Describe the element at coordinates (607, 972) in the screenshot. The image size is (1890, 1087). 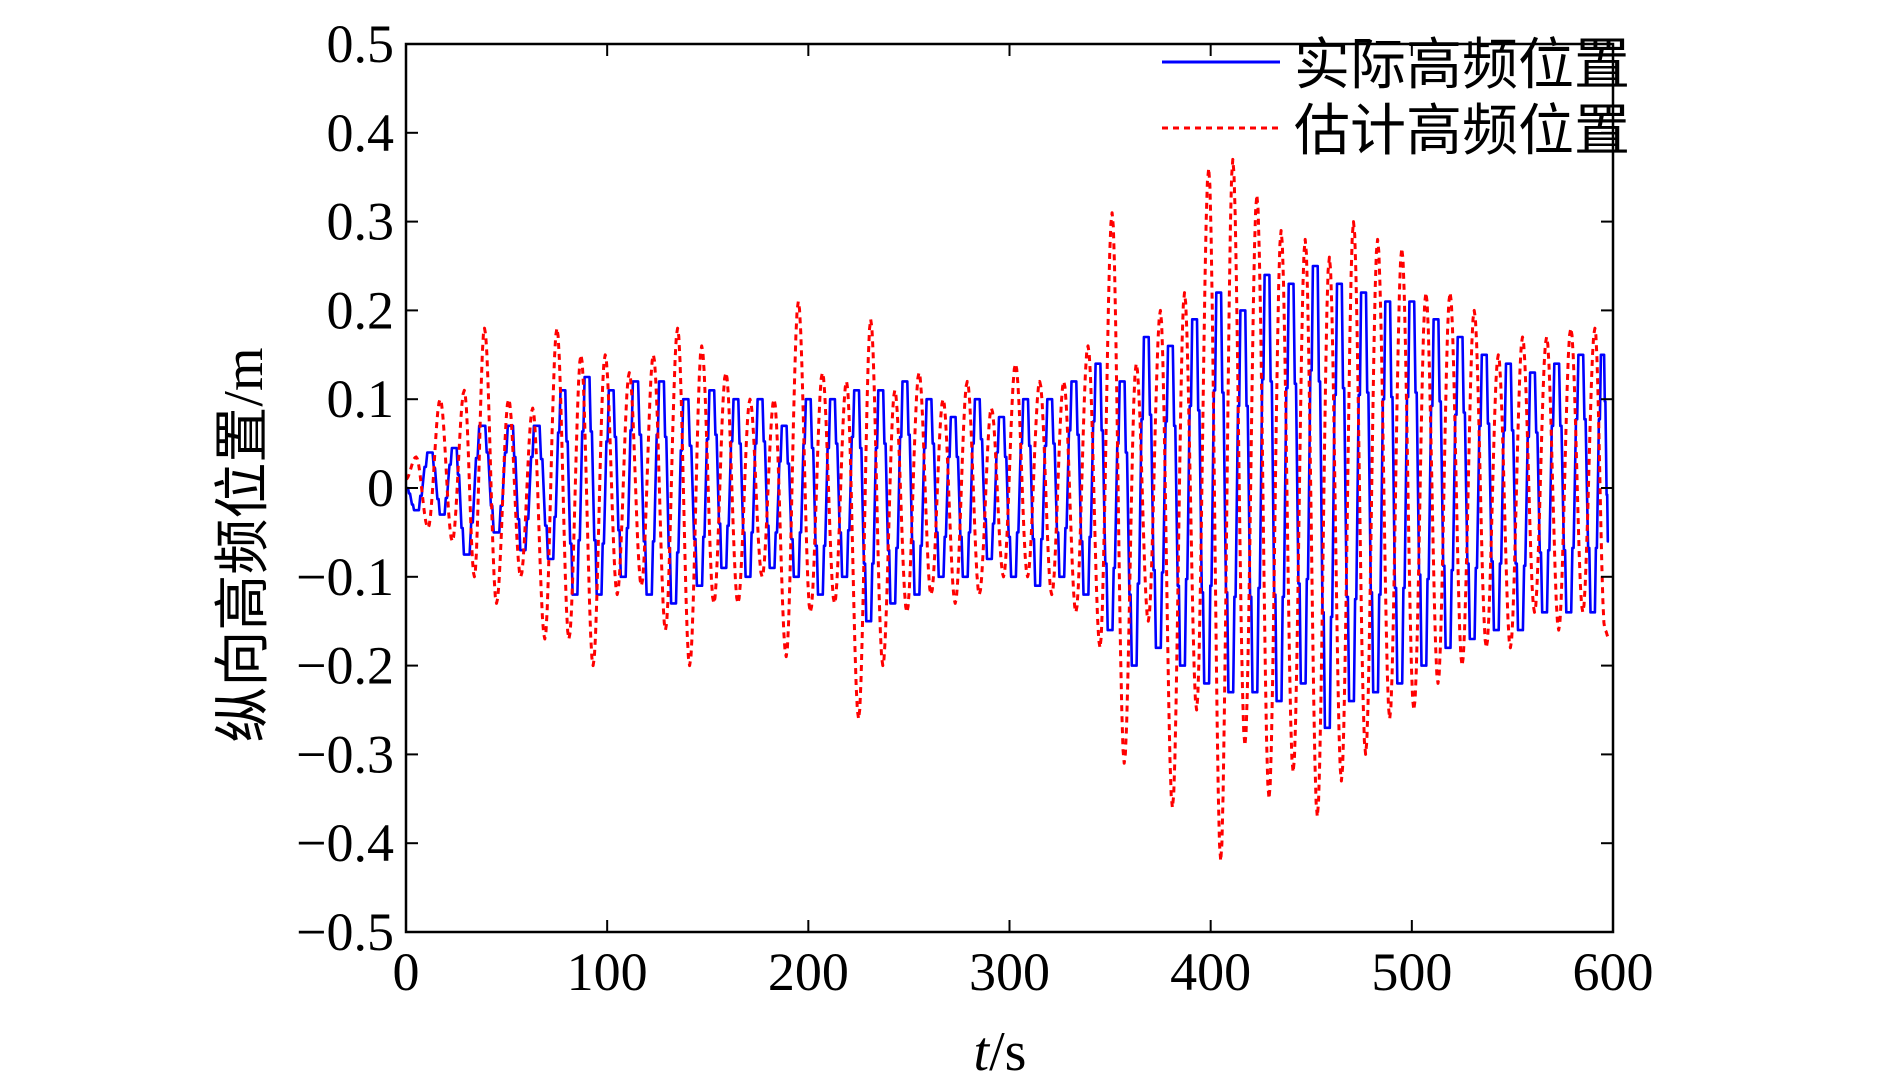
I see `x-tick-label: 100` at that location.